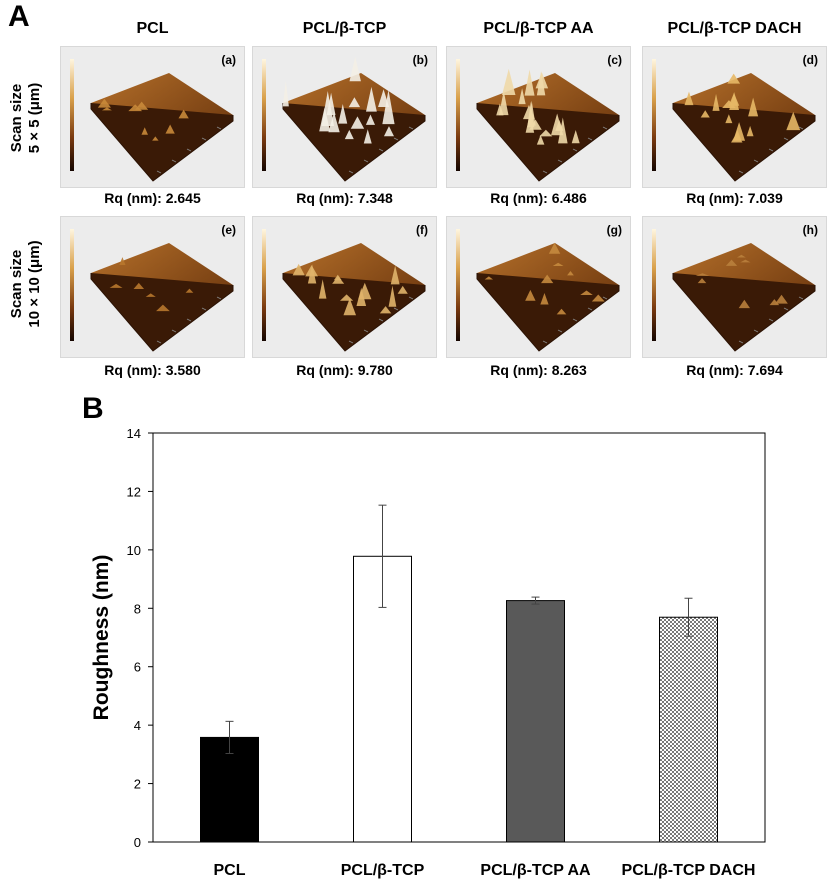 The height and width of the screenshot is (886, 839). Describe the element at coordinates (134, 433) in the screenshot. I see `y-tick-label: 14` at that location.